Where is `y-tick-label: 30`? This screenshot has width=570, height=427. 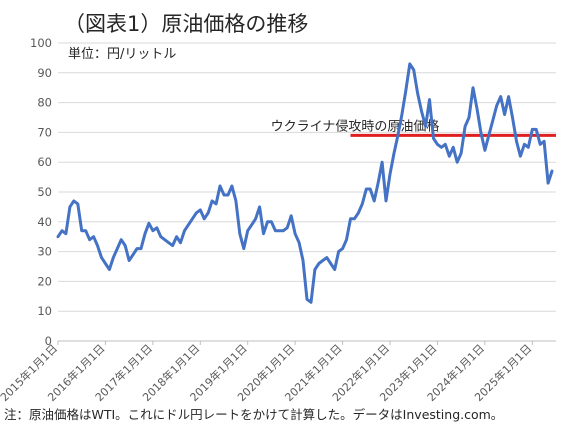
y-tick-label: 30 is located at coordinates (44, 252).